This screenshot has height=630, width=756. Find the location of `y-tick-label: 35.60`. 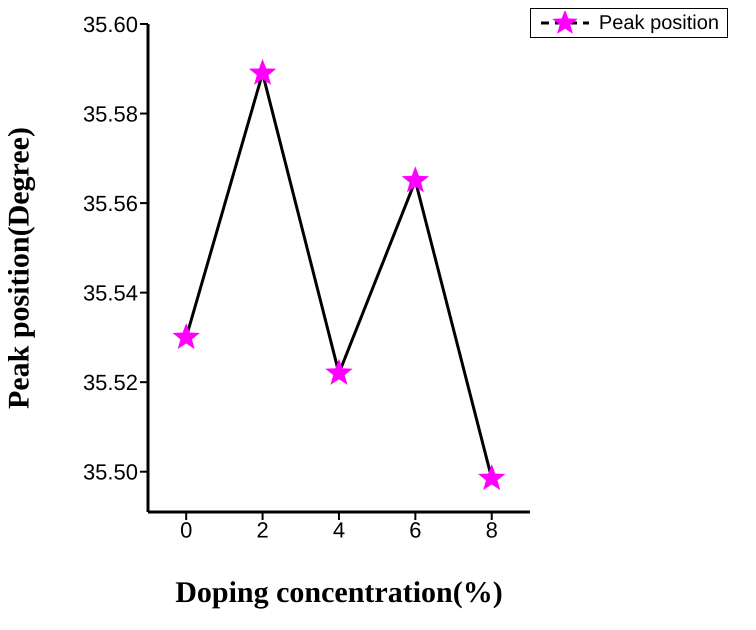

y-tick-label: 35.60 is located at coordinates (110, 24).